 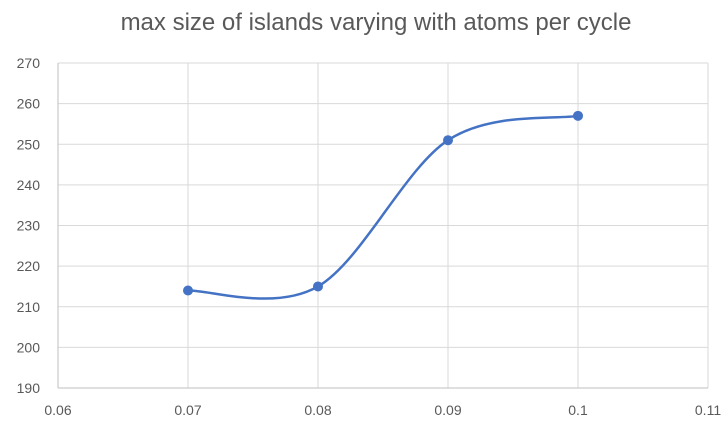 I want to click on y-tick-label: 270, so click(x=29, y=63).